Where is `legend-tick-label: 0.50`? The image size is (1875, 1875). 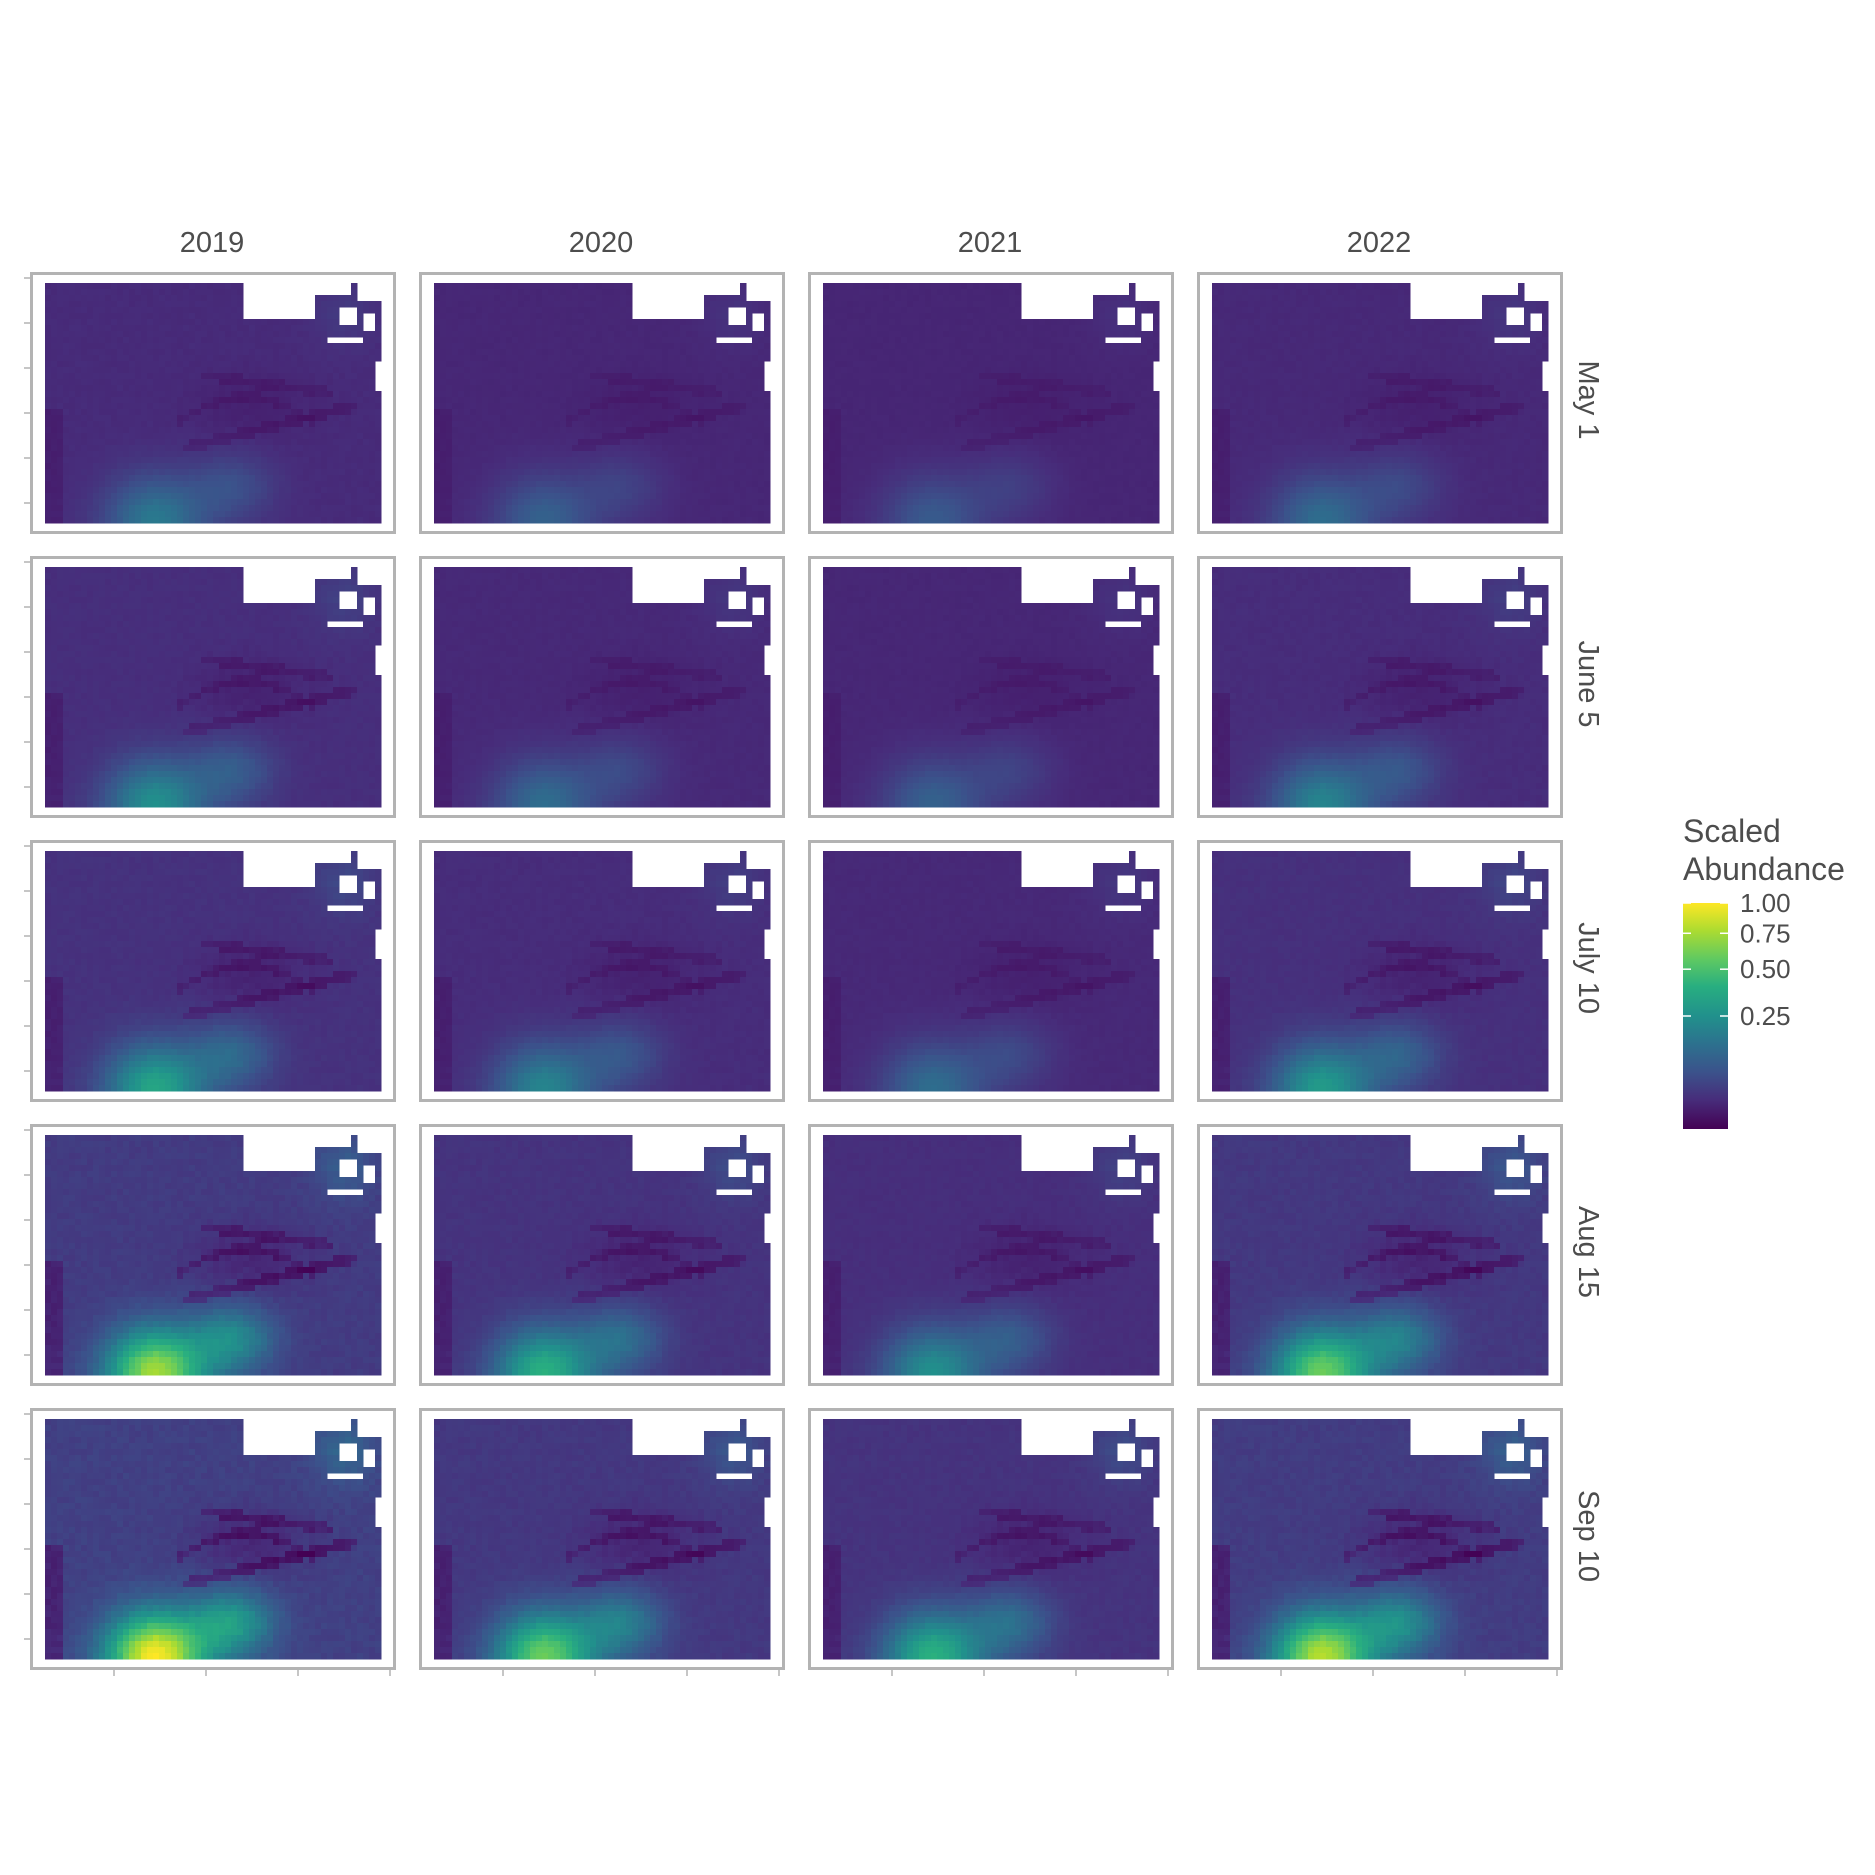
legend-tick-label: 0.50 is located at coordinates (1765, 969).